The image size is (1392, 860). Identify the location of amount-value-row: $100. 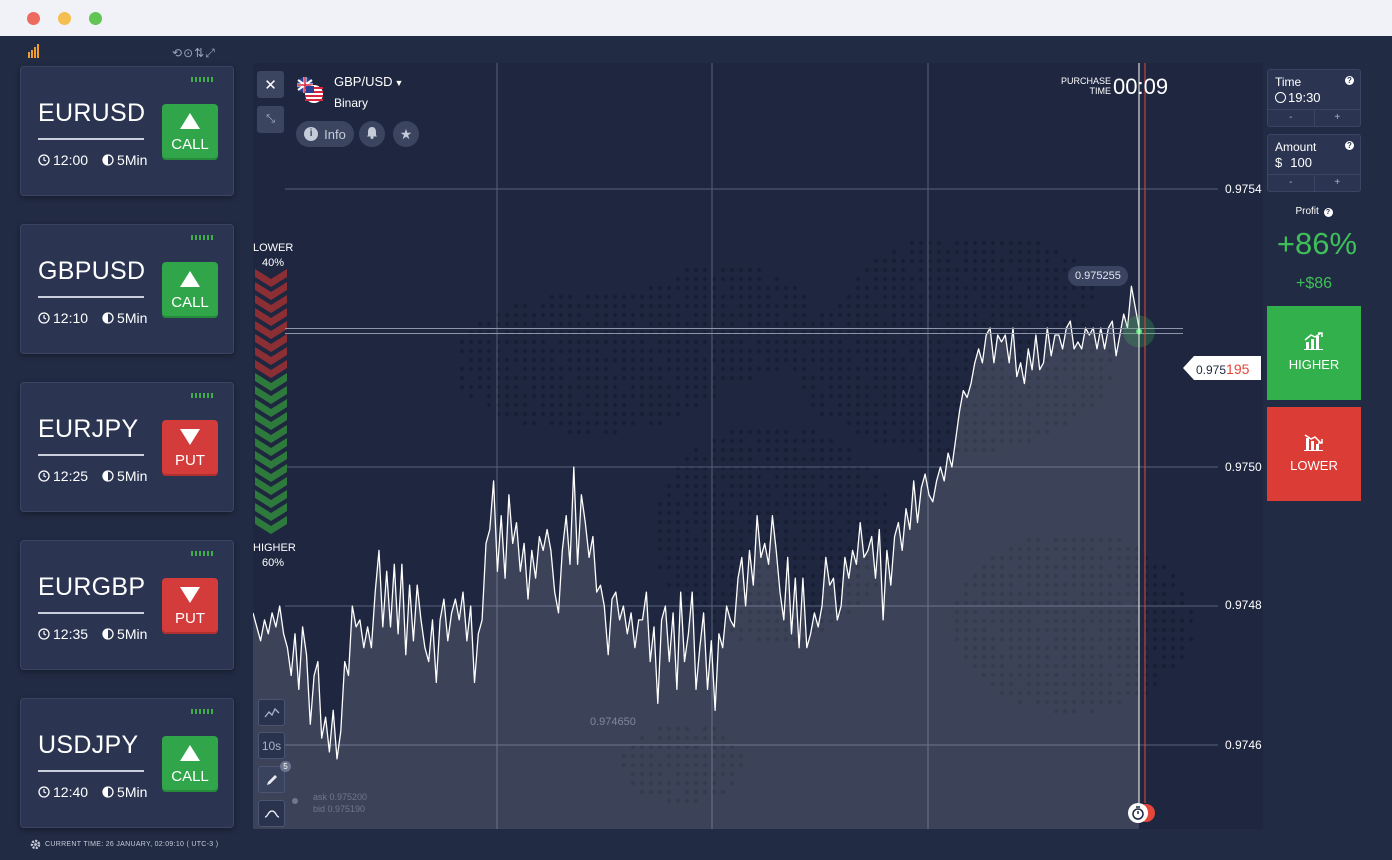
(1293, 162).